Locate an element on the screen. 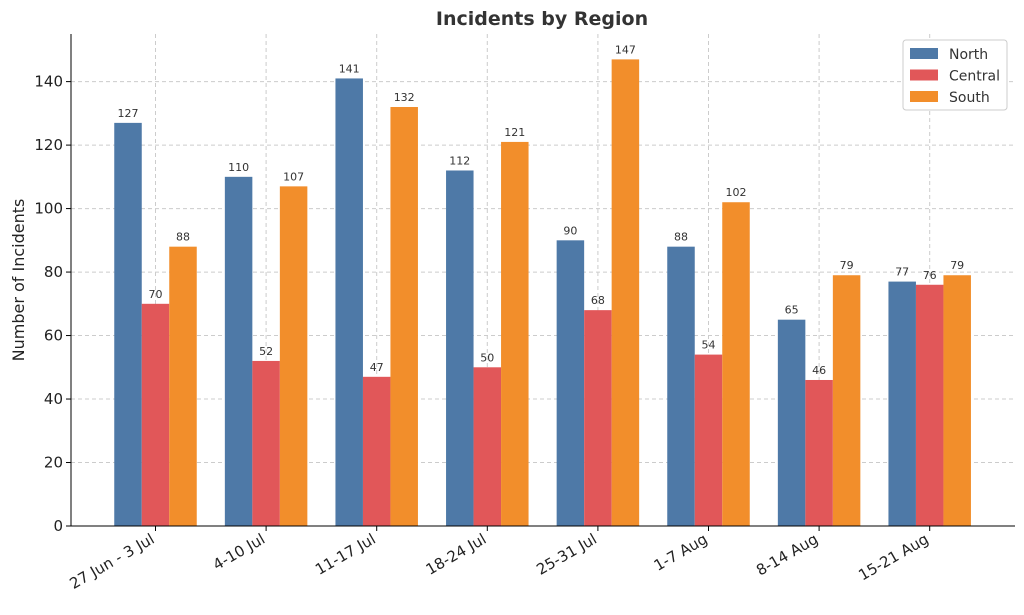  y-tick-label: 120 is located at coordinates (48, 145).